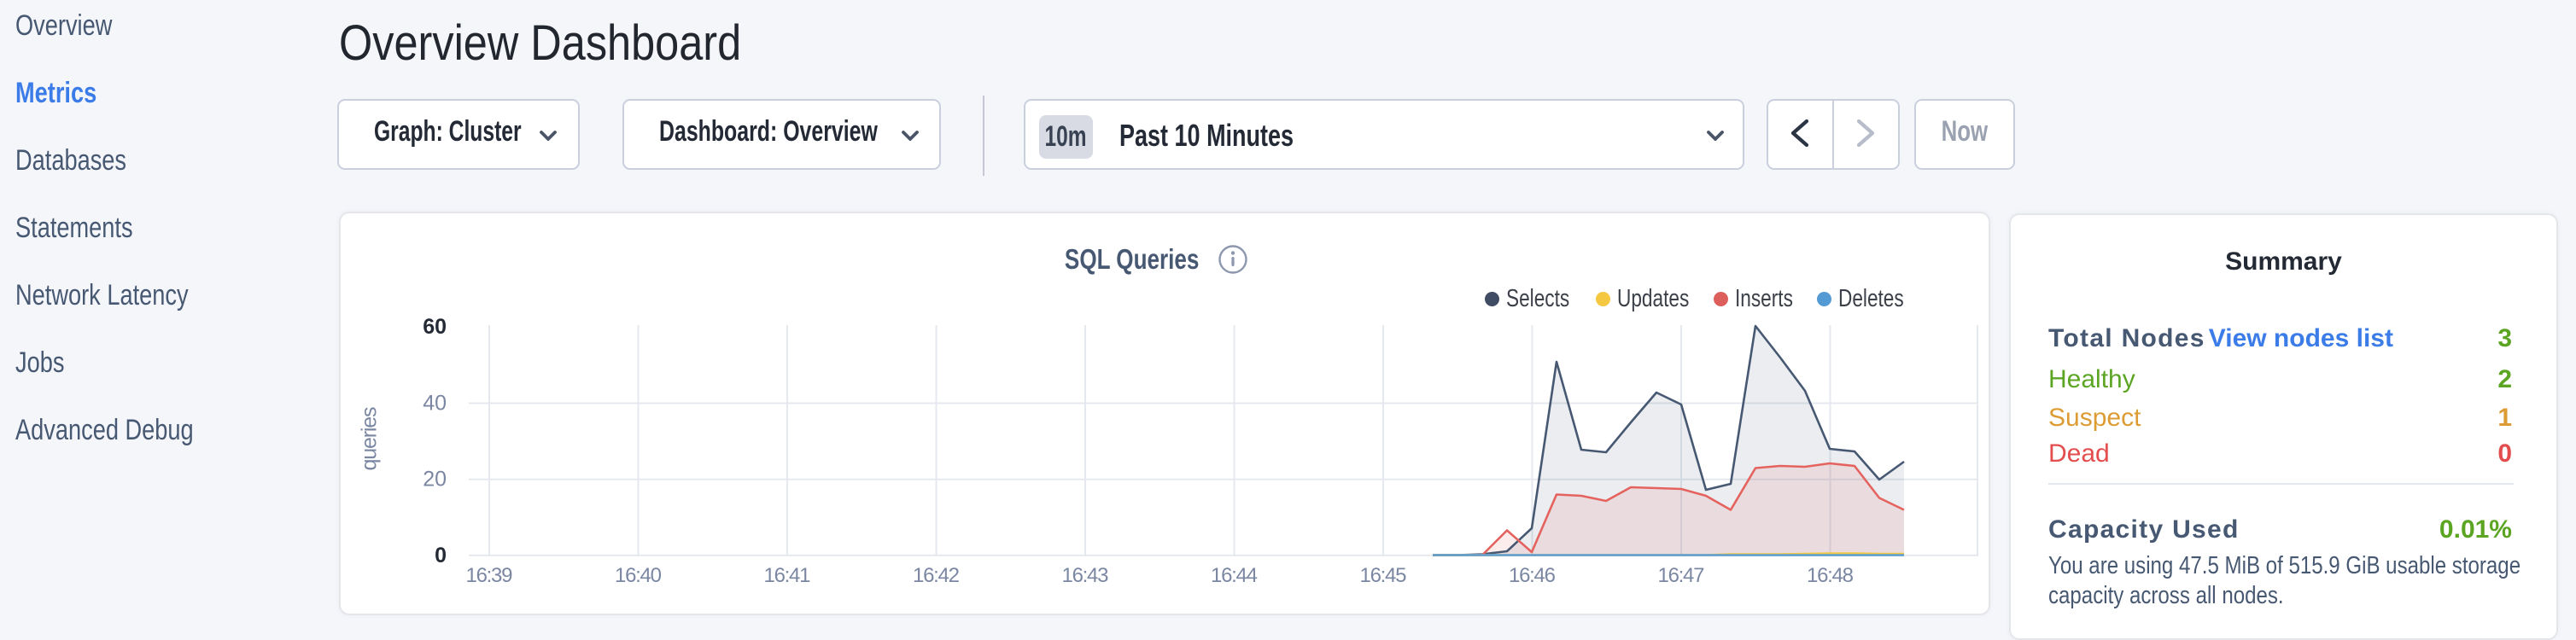 The height and width of the screenshot is (640, 2576). I want to click on svg-text: 16:42, so click(936, 575).